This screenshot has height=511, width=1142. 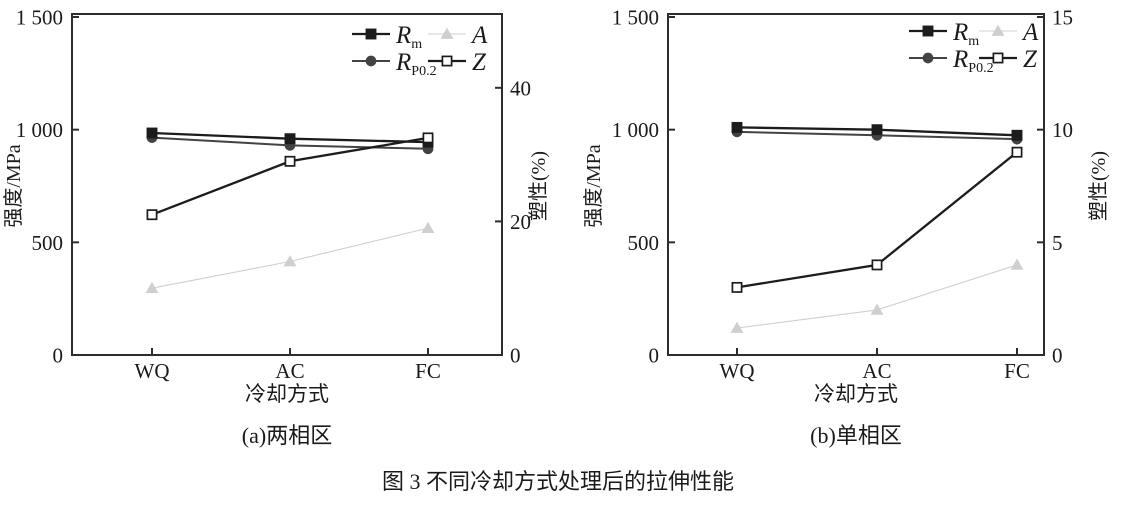 What do you see at coordinates (1057, 243) in the screenshot?
I see `right-axis-tick-label: 5` at bounding box center [1057, 243].